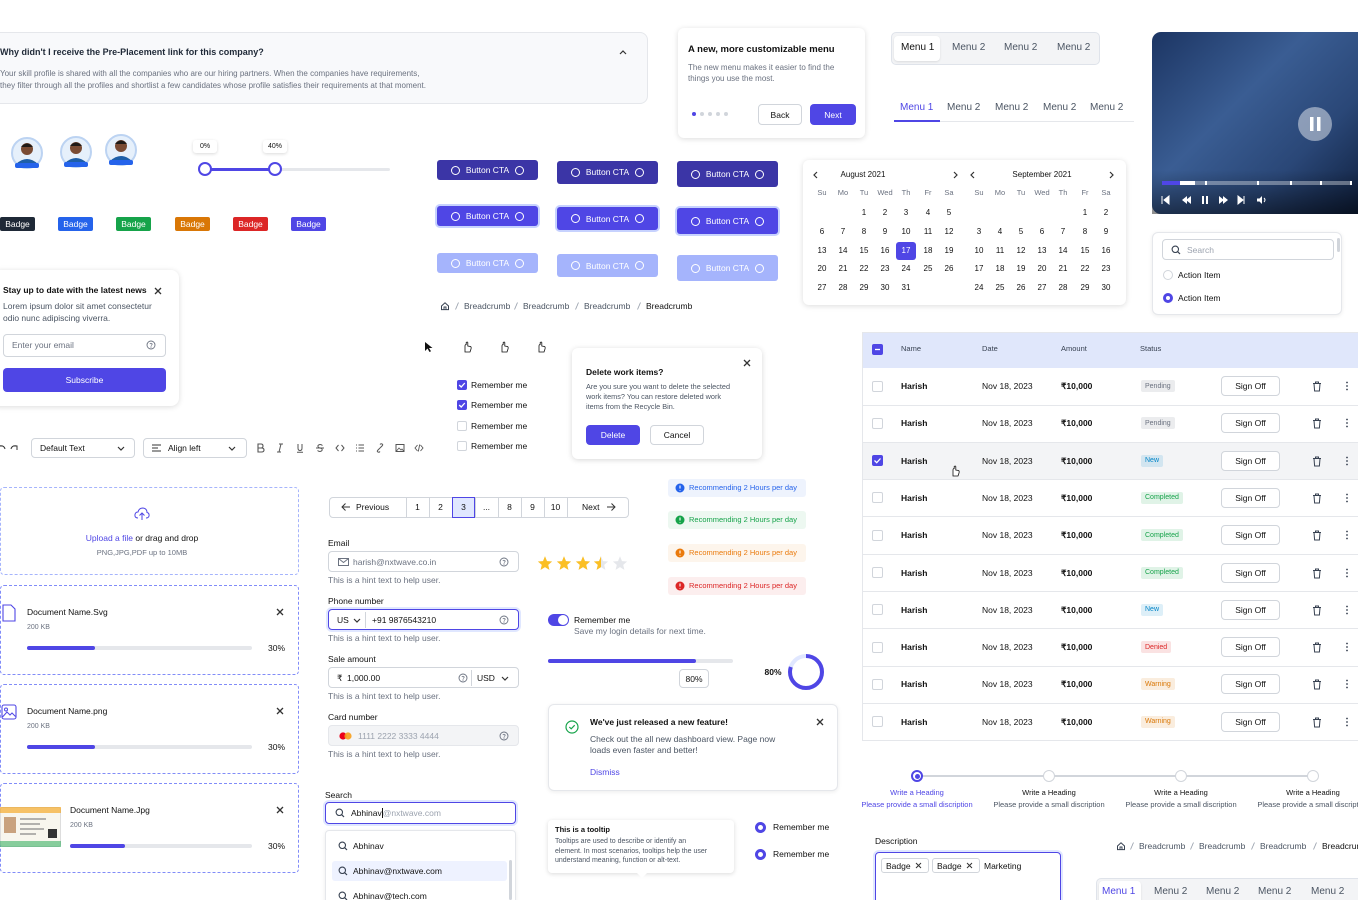 The width and height of the screenshot is (1358, 900). I want to click on dismiss-link: Dismiss, so click(605, 772).